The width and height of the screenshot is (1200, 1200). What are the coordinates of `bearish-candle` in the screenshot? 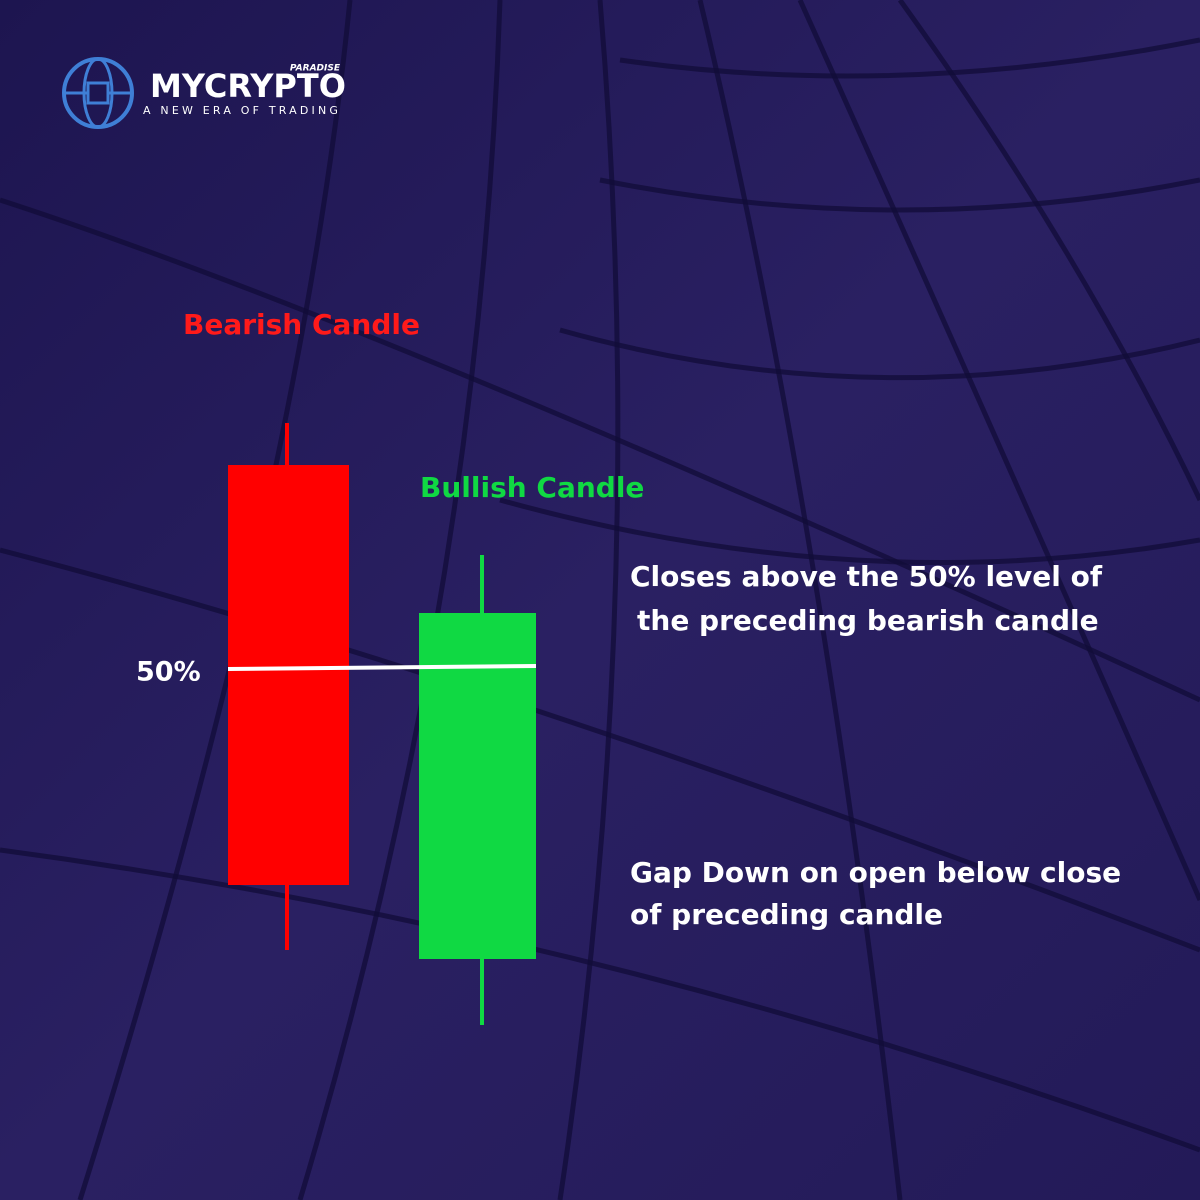 It's located at (288, 686).